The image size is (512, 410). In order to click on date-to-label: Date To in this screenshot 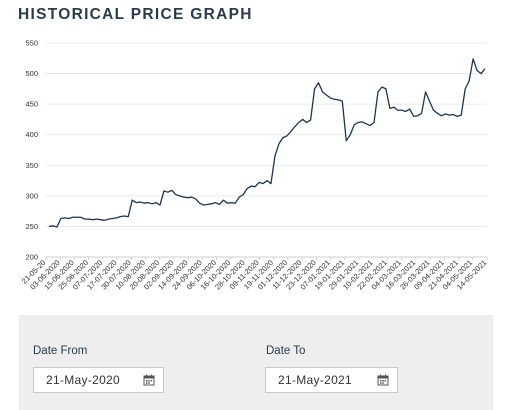, I will do `click(286, 351)`.